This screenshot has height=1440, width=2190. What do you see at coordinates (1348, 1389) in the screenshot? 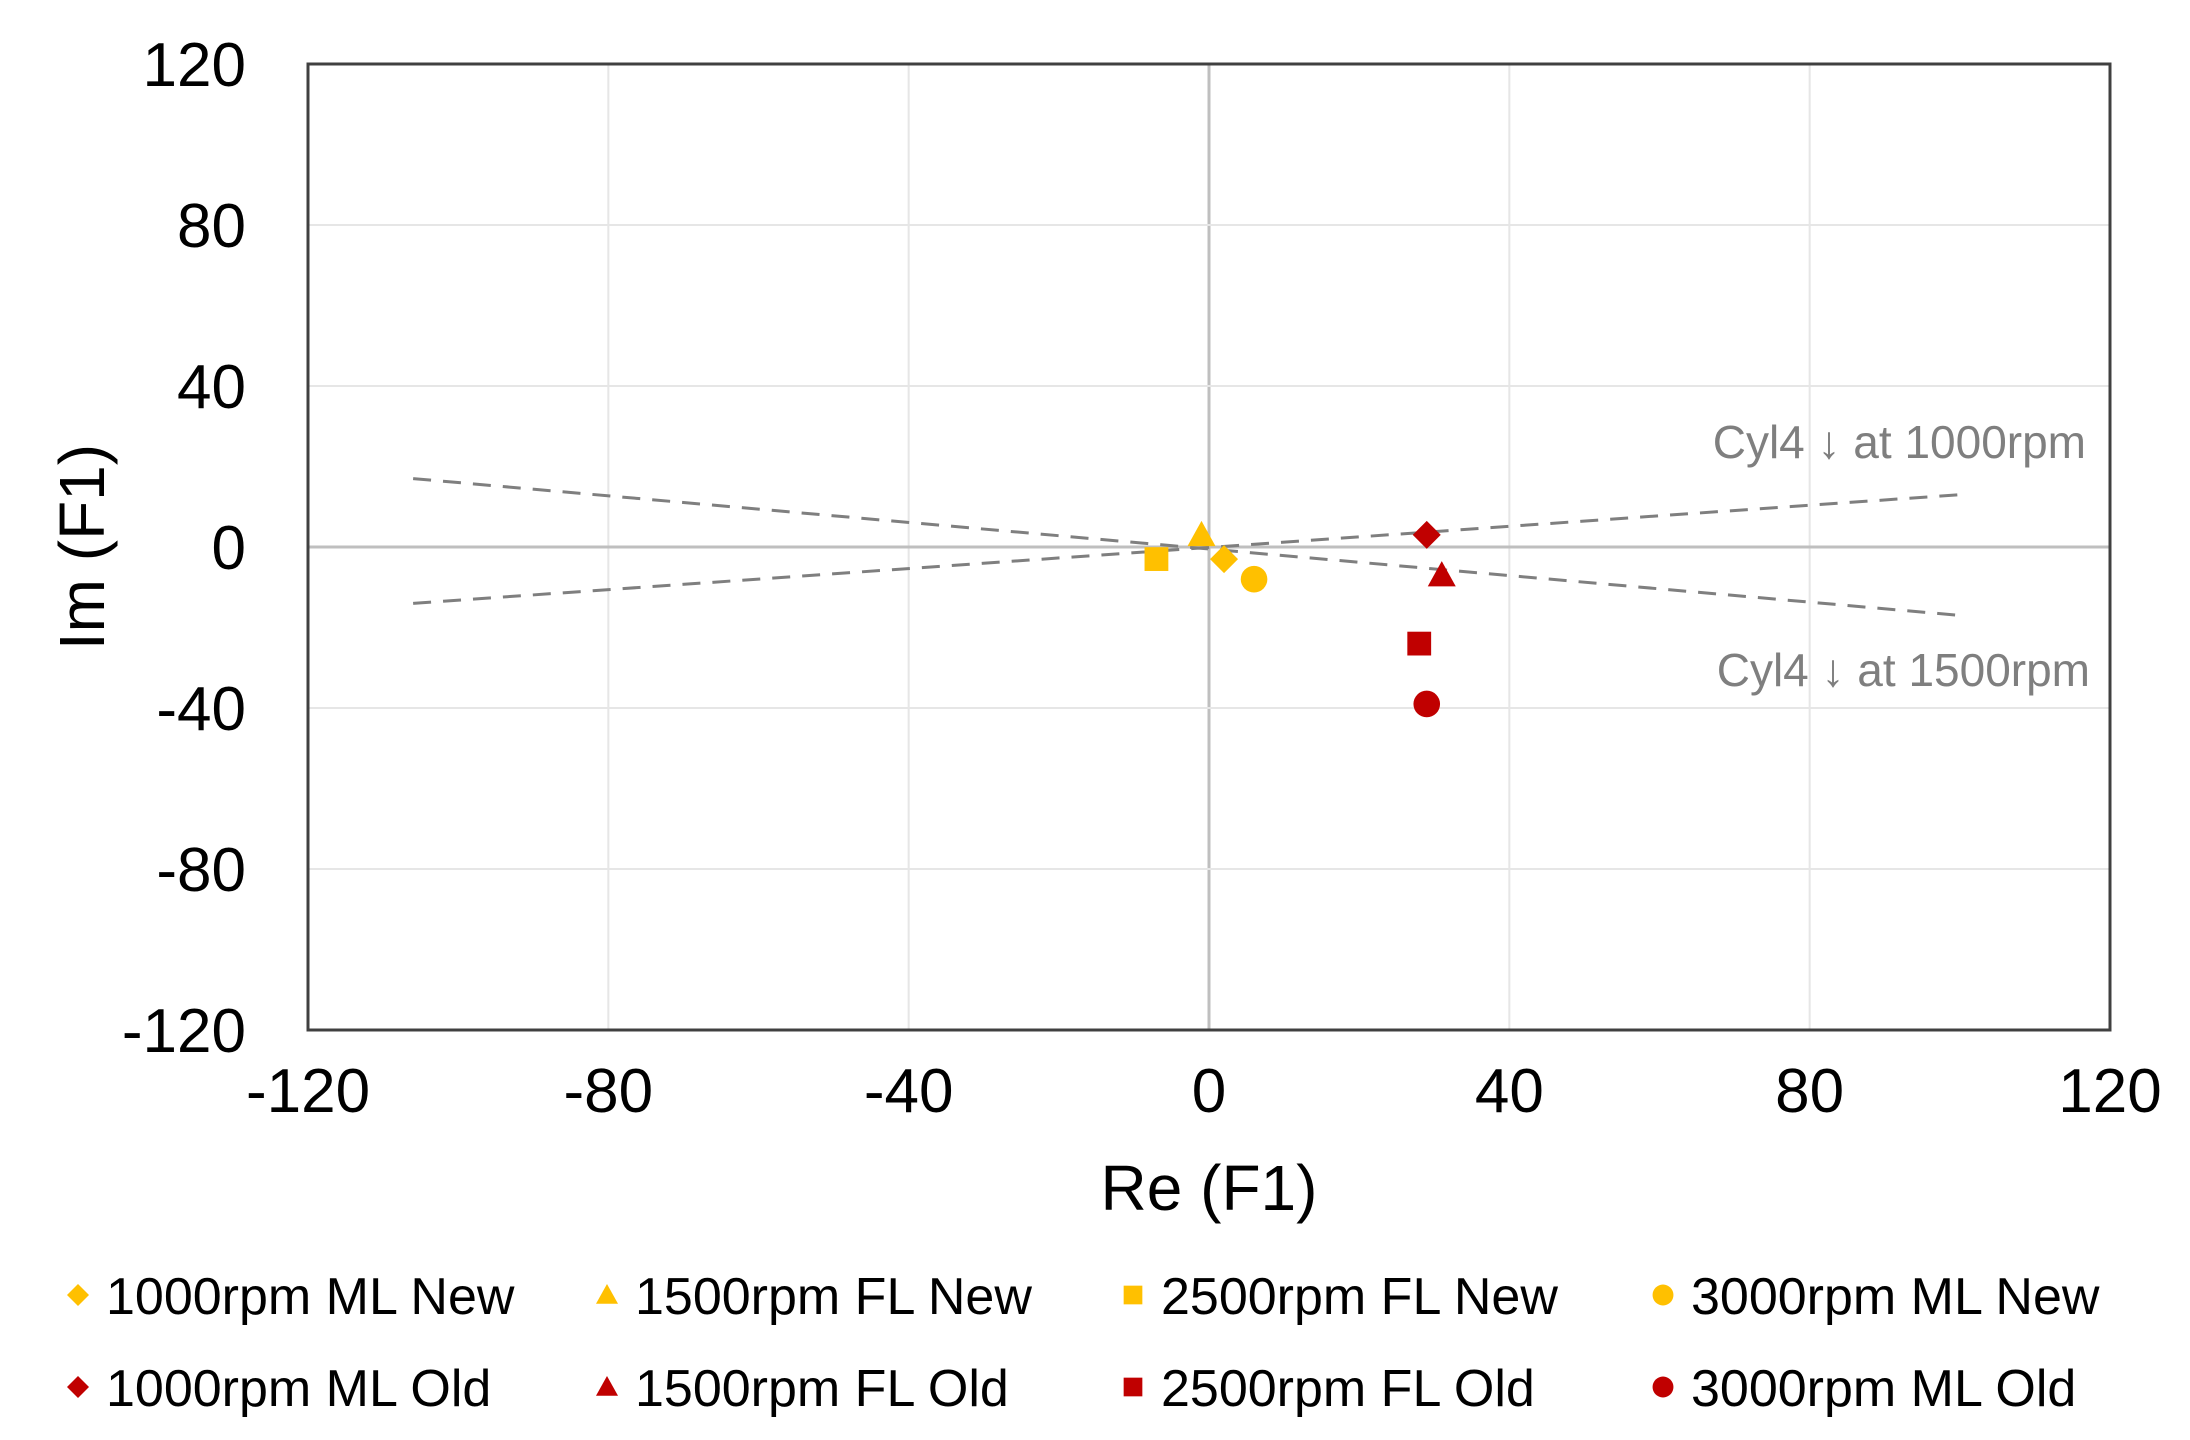
I see `legend-label: 2500rpm FL Old` at bounding box center [1348, 1389].